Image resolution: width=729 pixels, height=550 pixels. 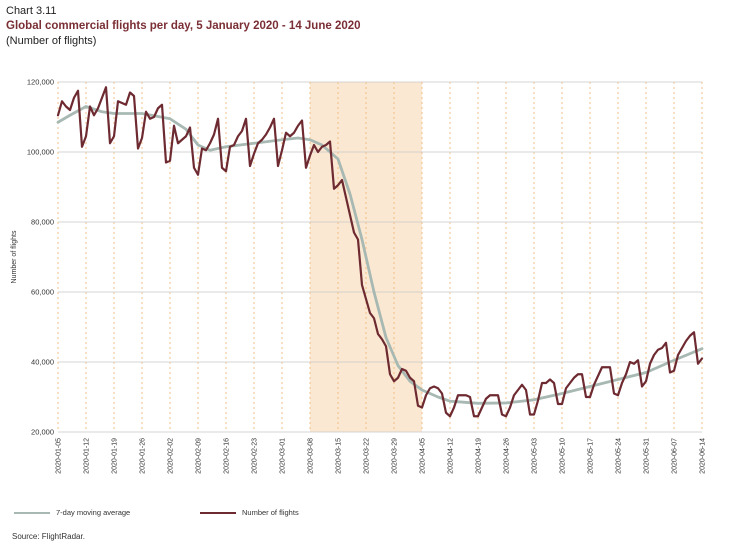 What do you see at coordinates (87, 456) in the screenshot?
I see `x-tick-label: 2020-01-12` at bounding box center [87, 456].